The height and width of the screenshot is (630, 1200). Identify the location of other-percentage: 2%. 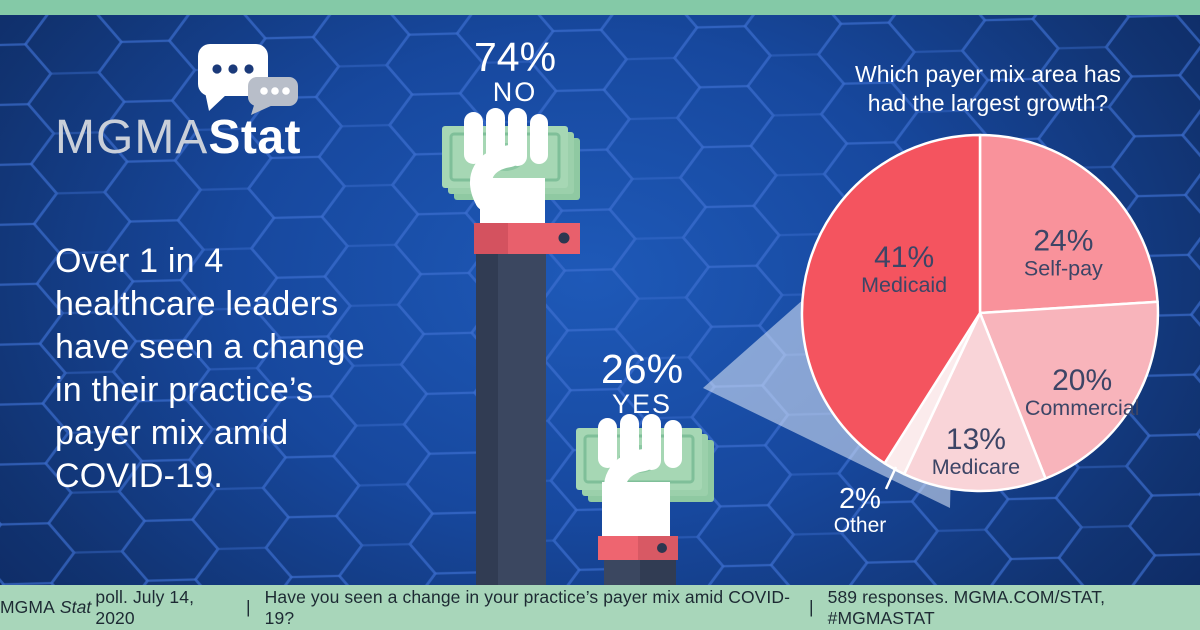
(860, 499).